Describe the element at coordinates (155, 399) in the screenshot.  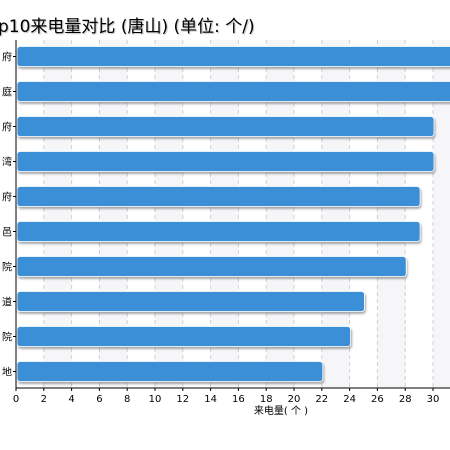
I see `x-tick-label: 10` at that location.